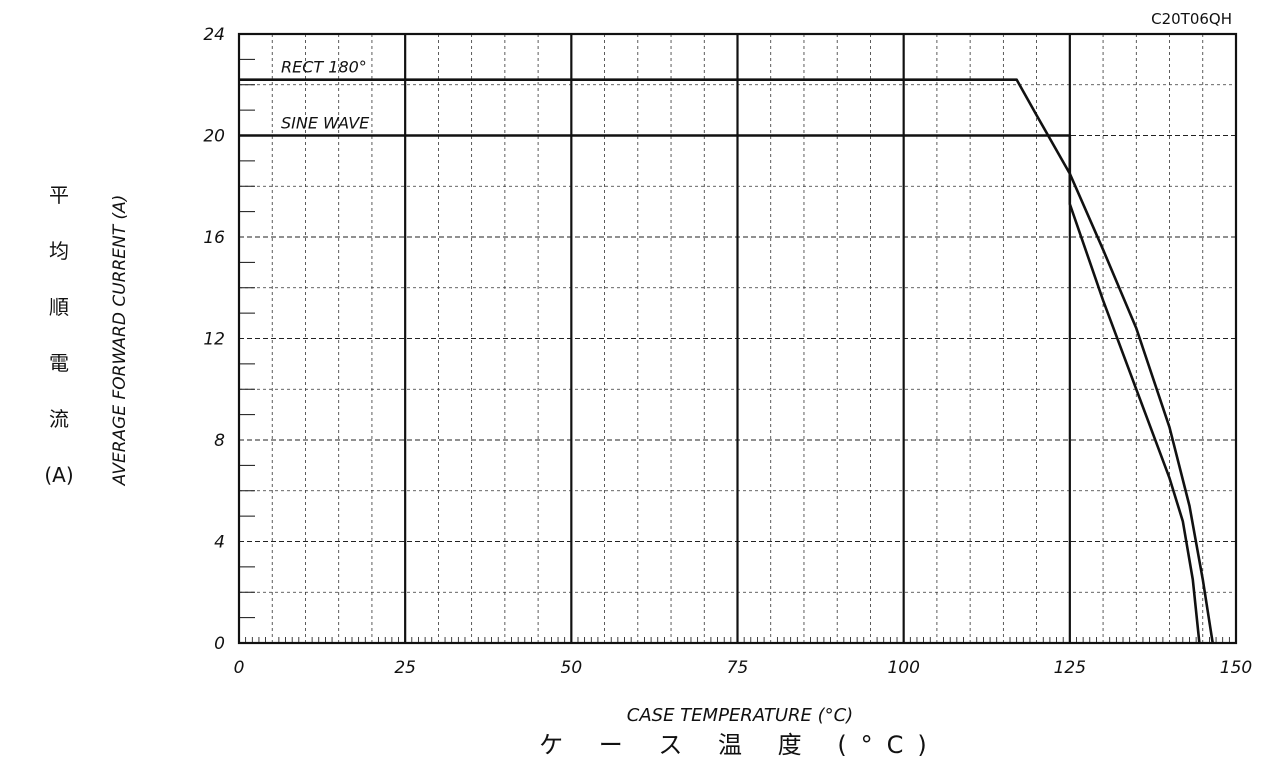 This screenshot has width=1276, height=764. What do you see at coordinates (219, 543) in the screenshot?
I see `y-tick-label: 4` at bounding box center [219, 543].